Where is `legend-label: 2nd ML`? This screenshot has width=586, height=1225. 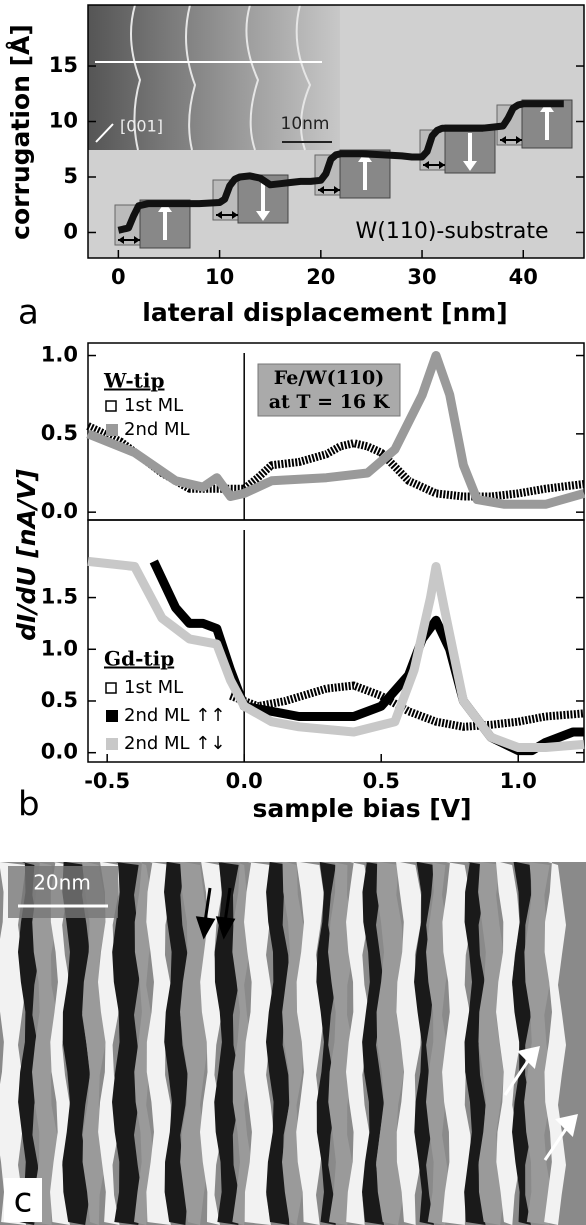
legend-label: 2nd ML is located at coordinates (157, 429).